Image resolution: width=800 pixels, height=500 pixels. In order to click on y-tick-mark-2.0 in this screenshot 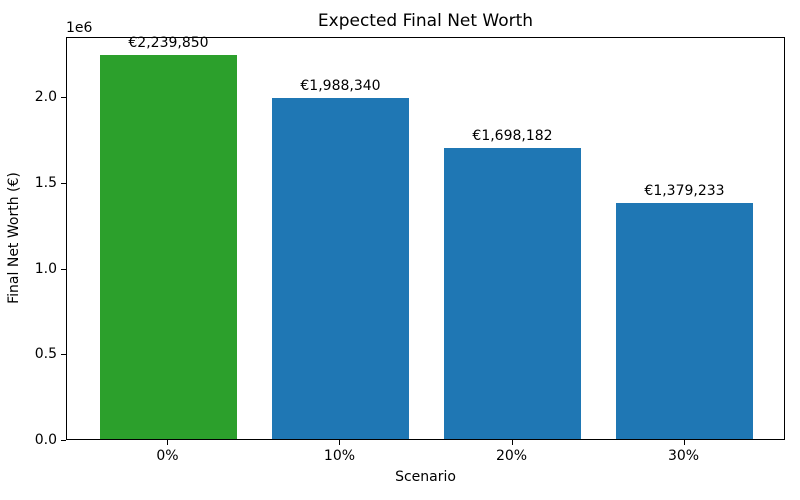, I will do `click(63, 98)`.